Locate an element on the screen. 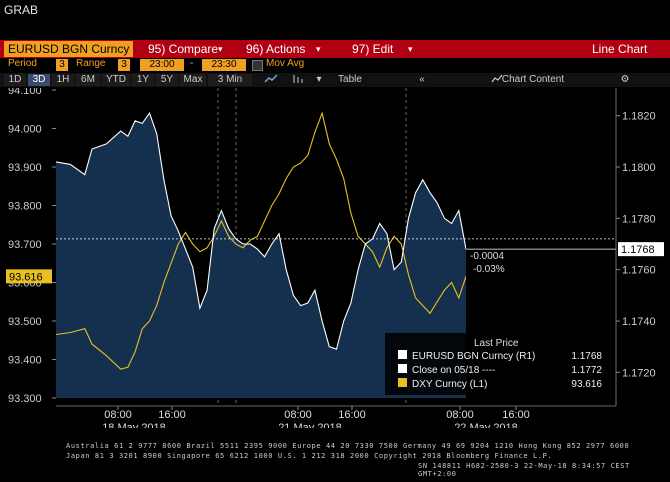  legend-label-eurusd: EURUSD BGN Curncy (R1) is located at coordinates (473, 356).